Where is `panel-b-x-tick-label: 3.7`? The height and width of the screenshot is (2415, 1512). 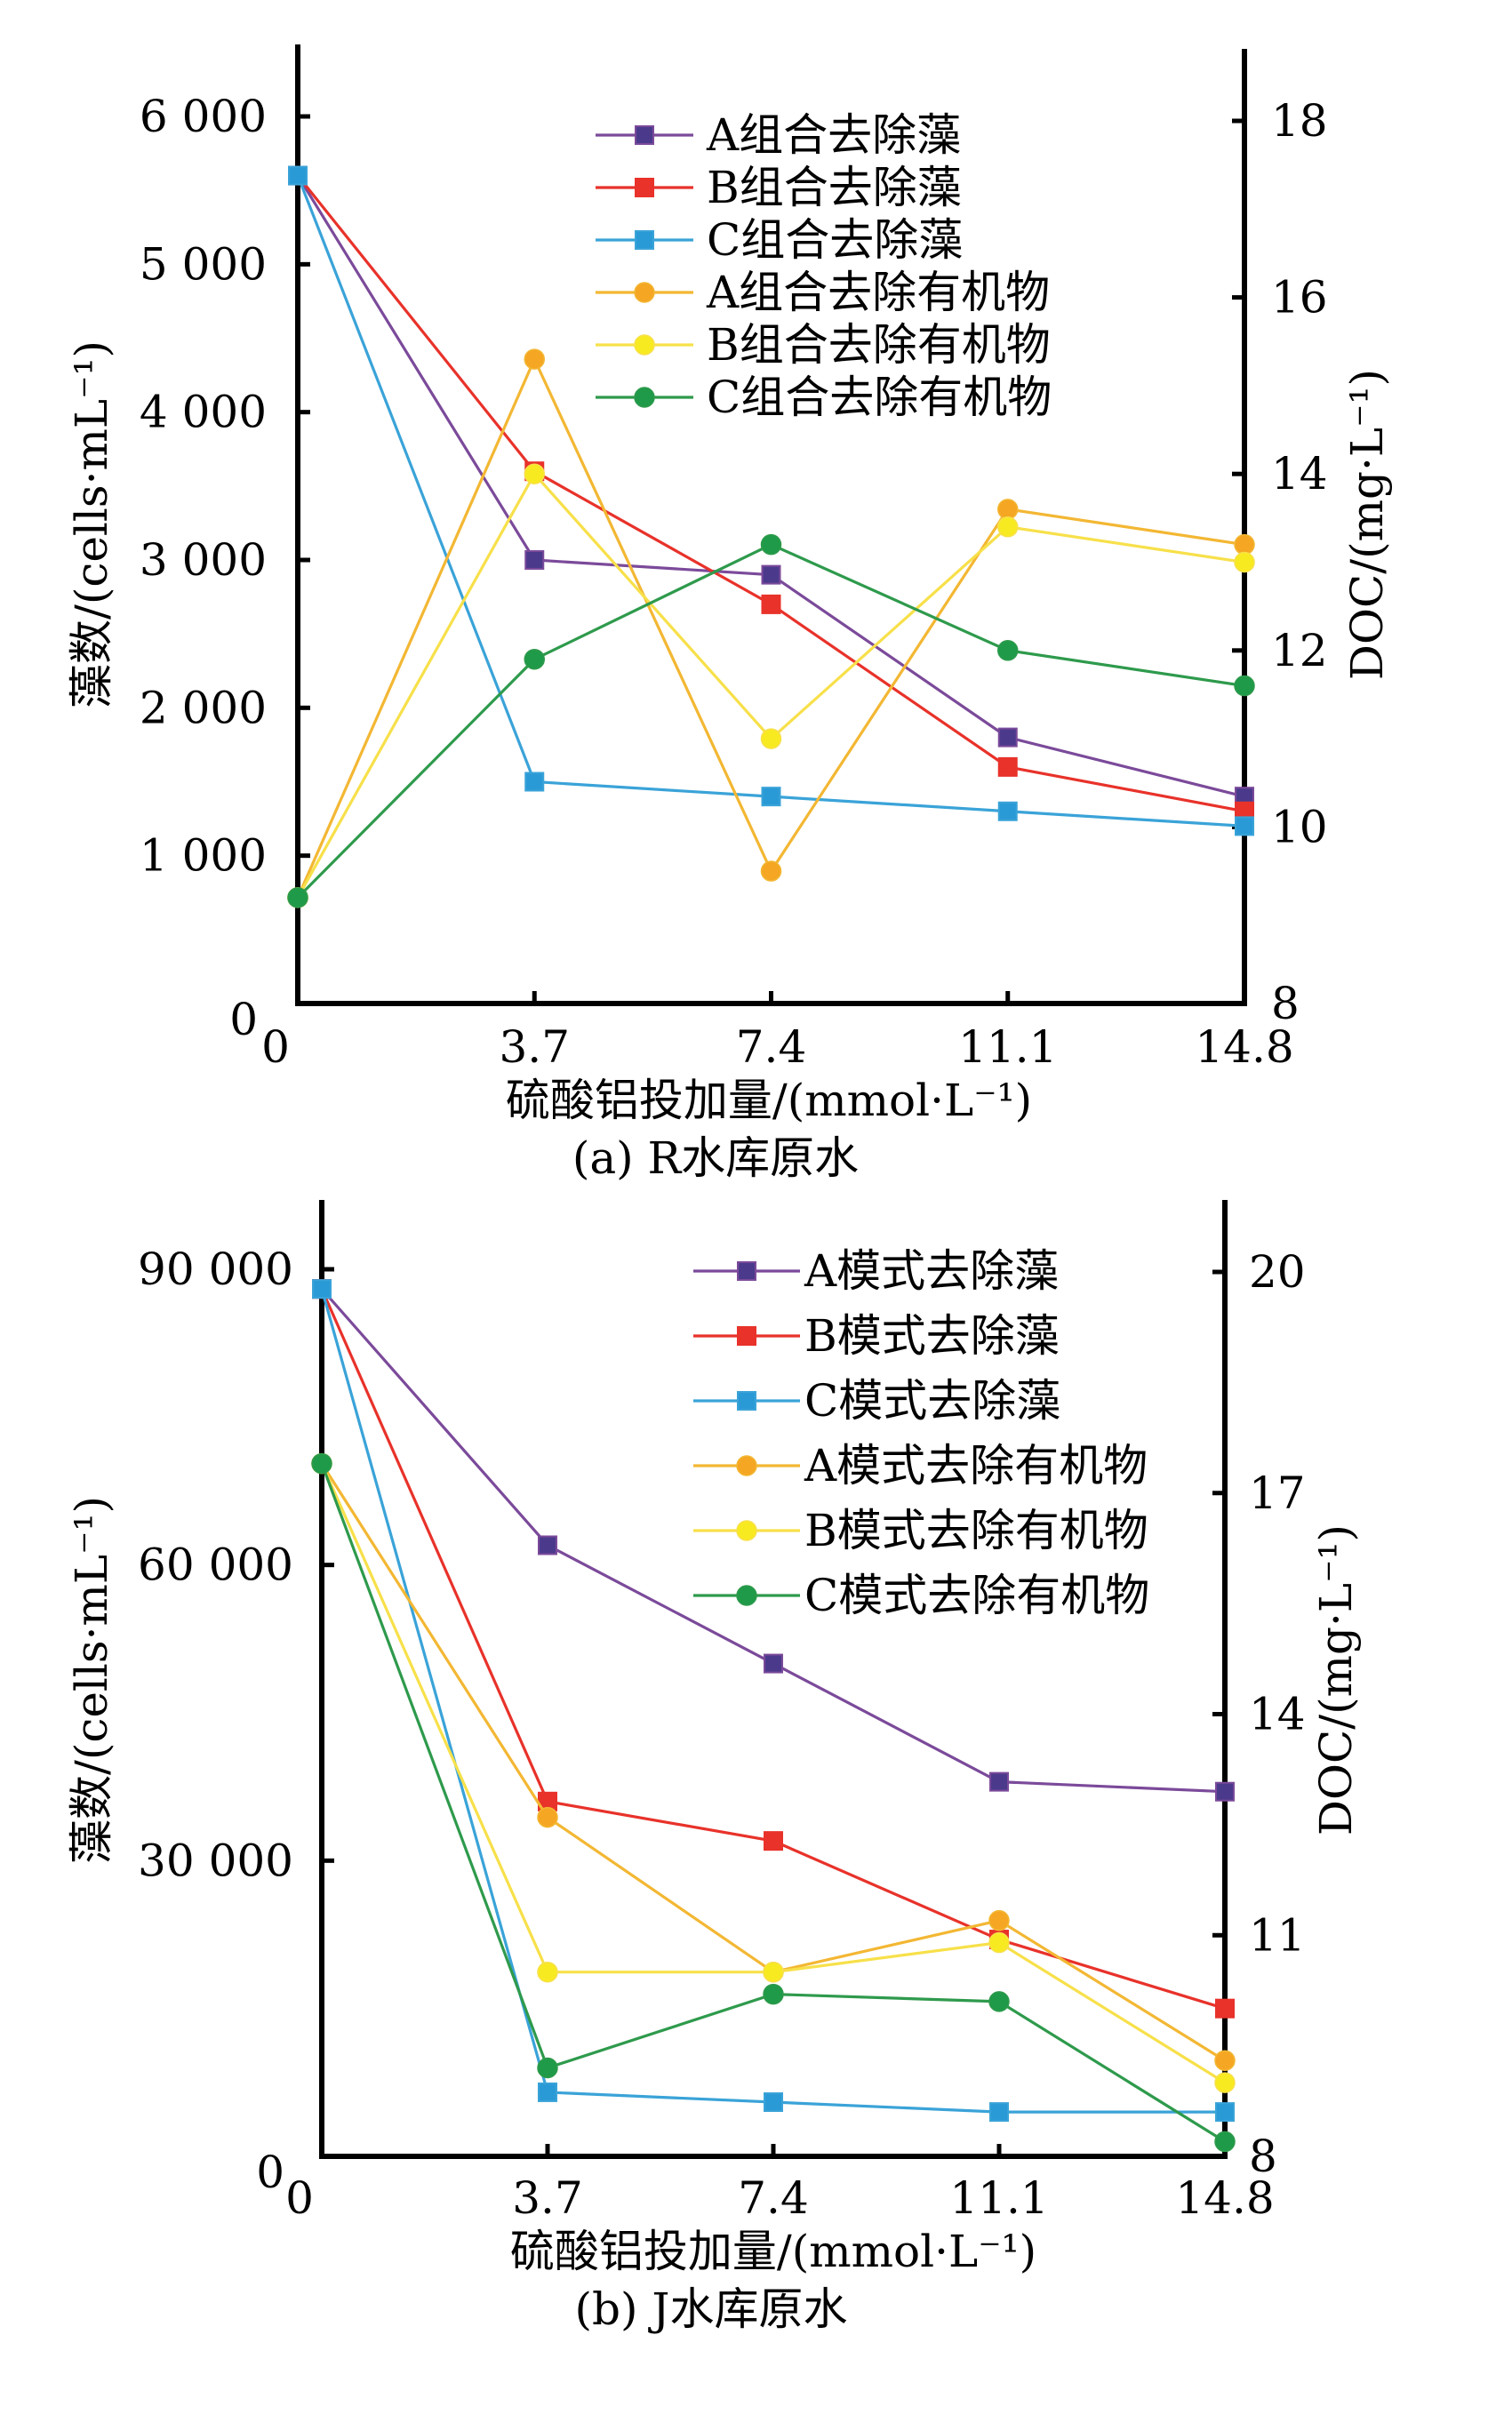
panel-b-x-tick-label: 3.7 is located at coordinates (547, 2198).